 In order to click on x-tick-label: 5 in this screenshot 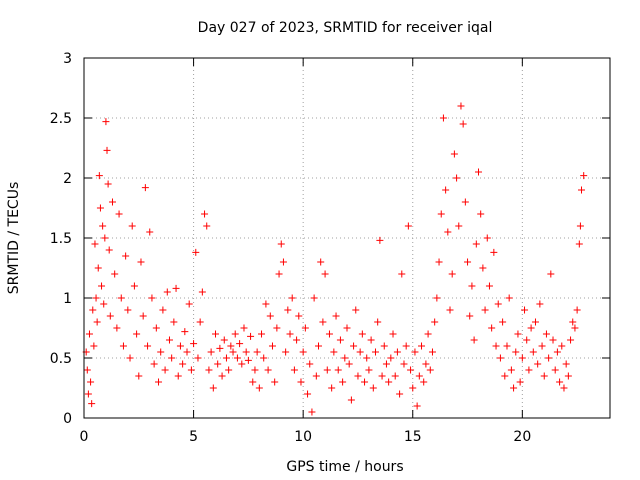, I will do `click(193, 437)`.